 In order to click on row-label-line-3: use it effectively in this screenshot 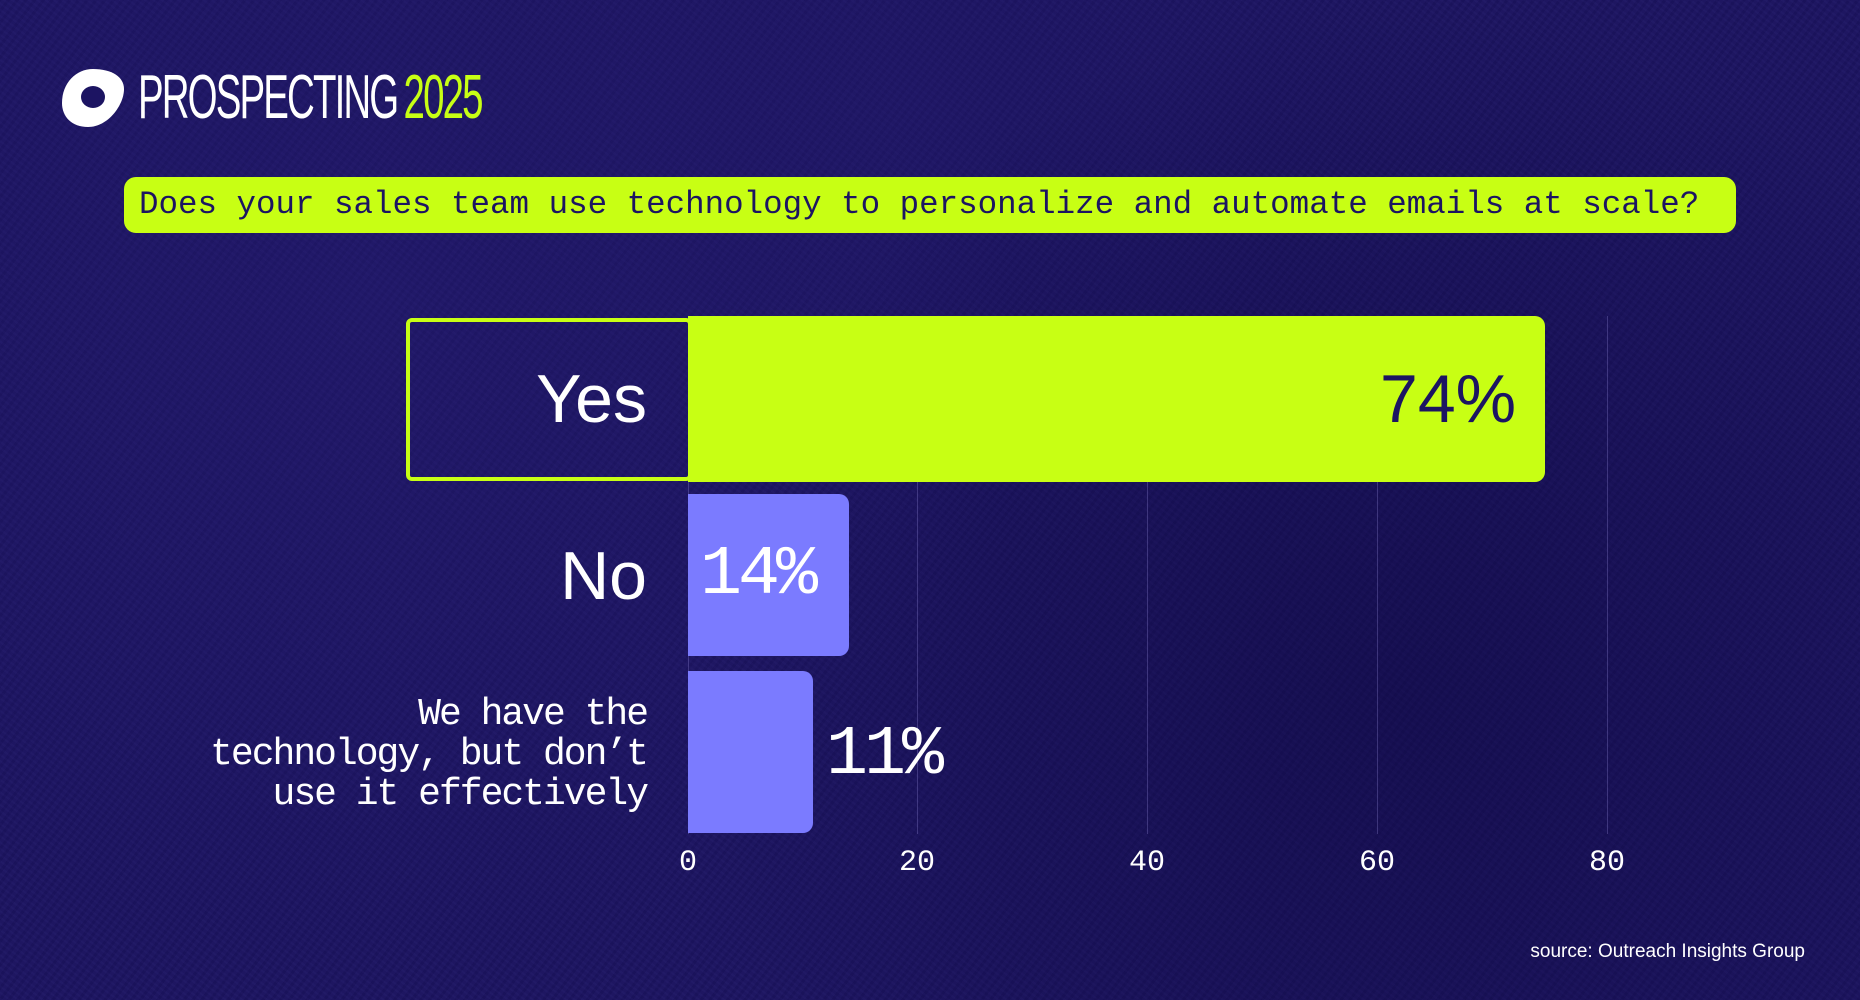, I will do `click(460, 794)`.